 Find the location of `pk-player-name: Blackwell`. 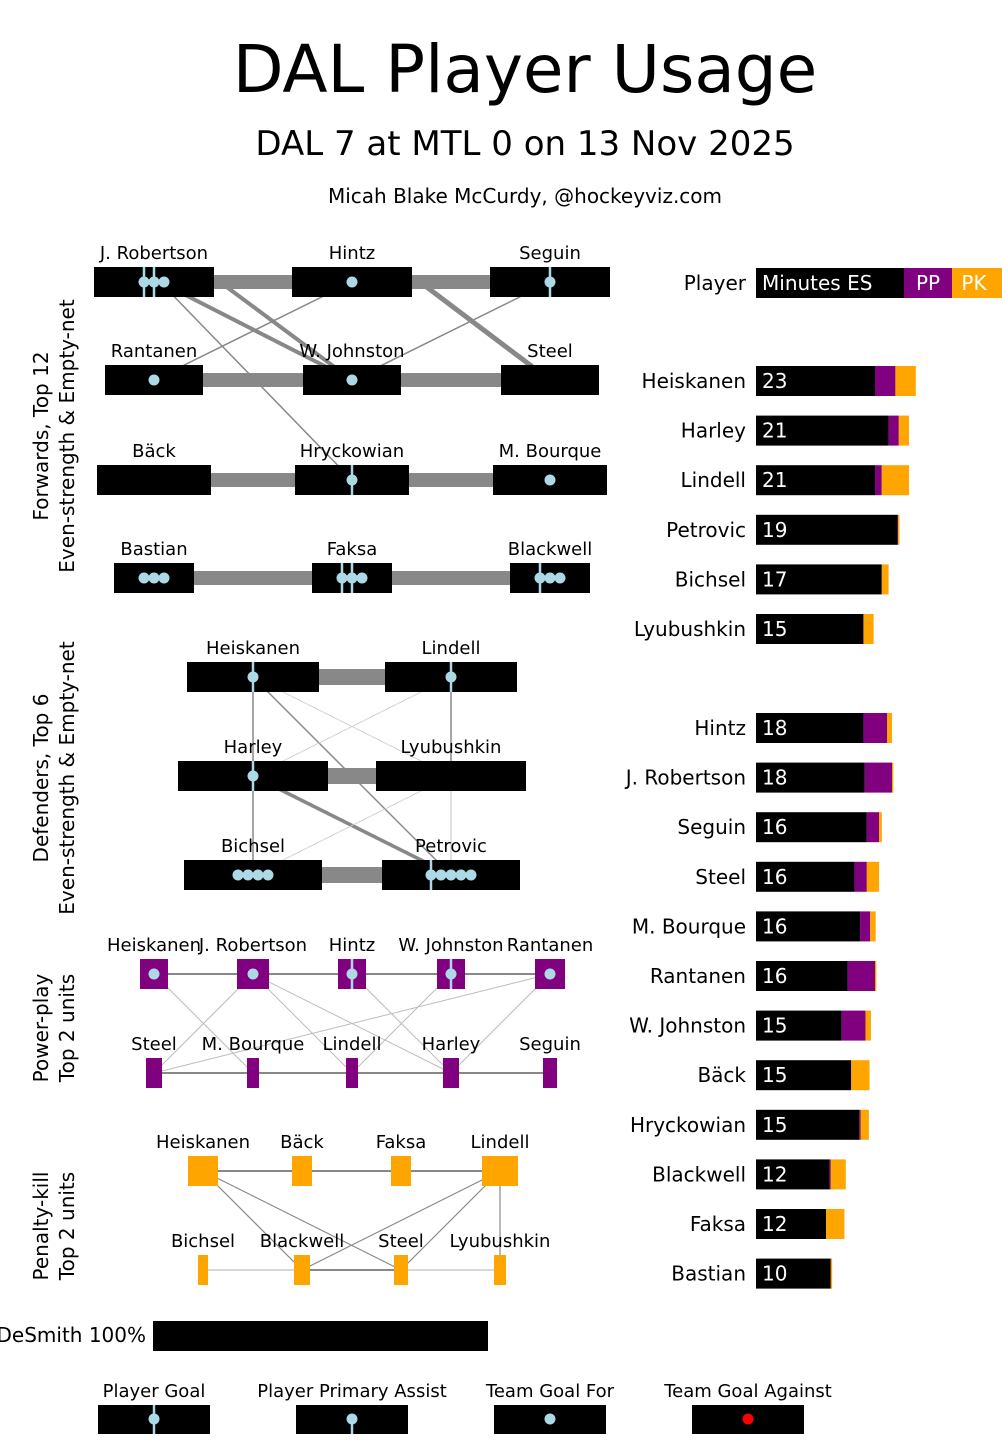

pk-player-name: Blackwell is located at coordinates (302, 1241).